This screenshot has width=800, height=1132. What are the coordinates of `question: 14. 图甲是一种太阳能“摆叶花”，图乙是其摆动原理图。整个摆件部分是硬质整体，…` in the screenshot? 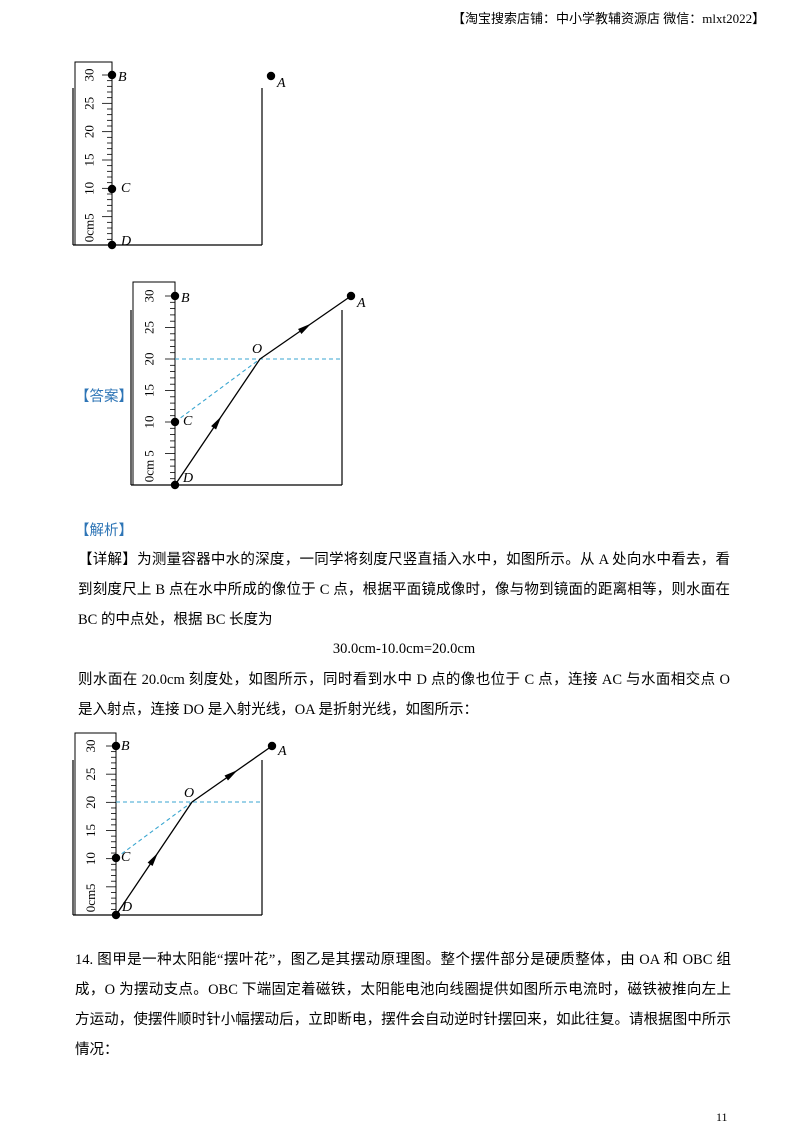 It's located at (403, 1005).